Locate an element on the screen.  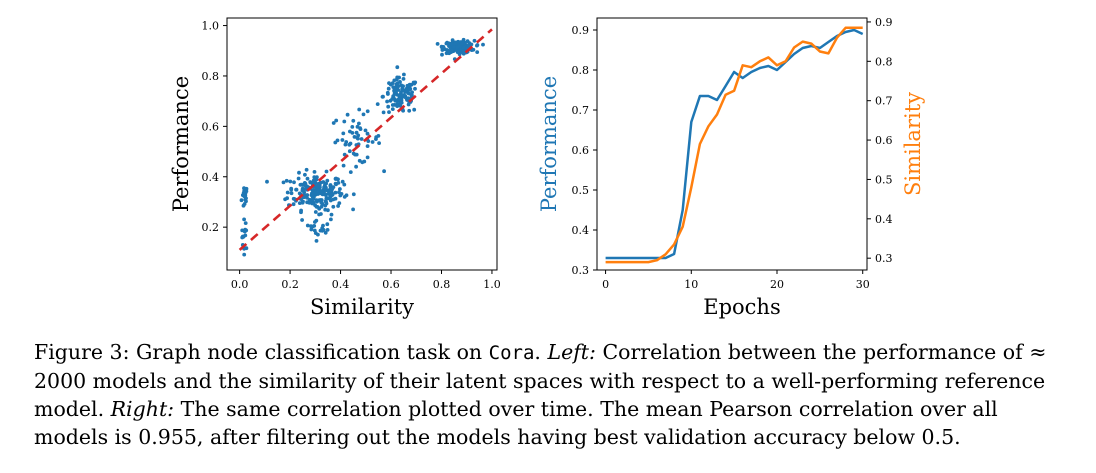
y2-tick-label: 0.3 is located at coordinates (884, 258).